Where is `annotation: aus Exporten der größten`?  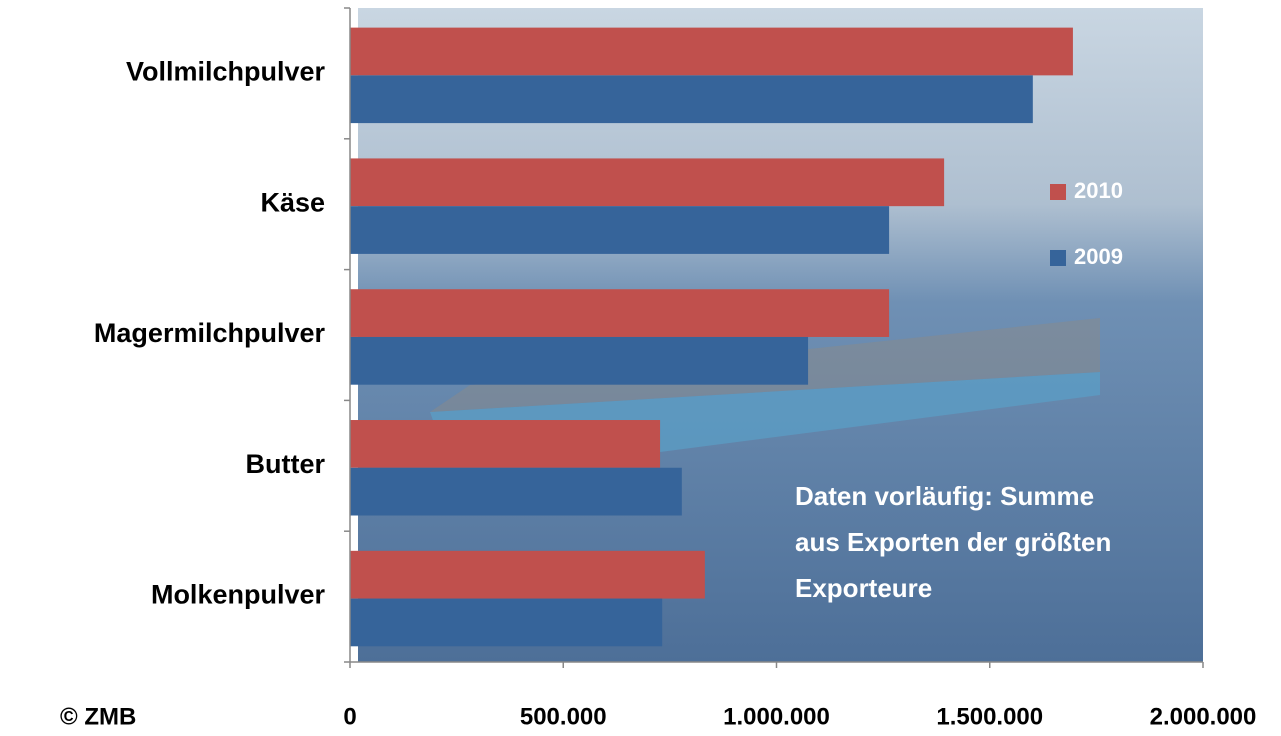
annotation: aus Exporten der größten is located at coordinates (953, 542).